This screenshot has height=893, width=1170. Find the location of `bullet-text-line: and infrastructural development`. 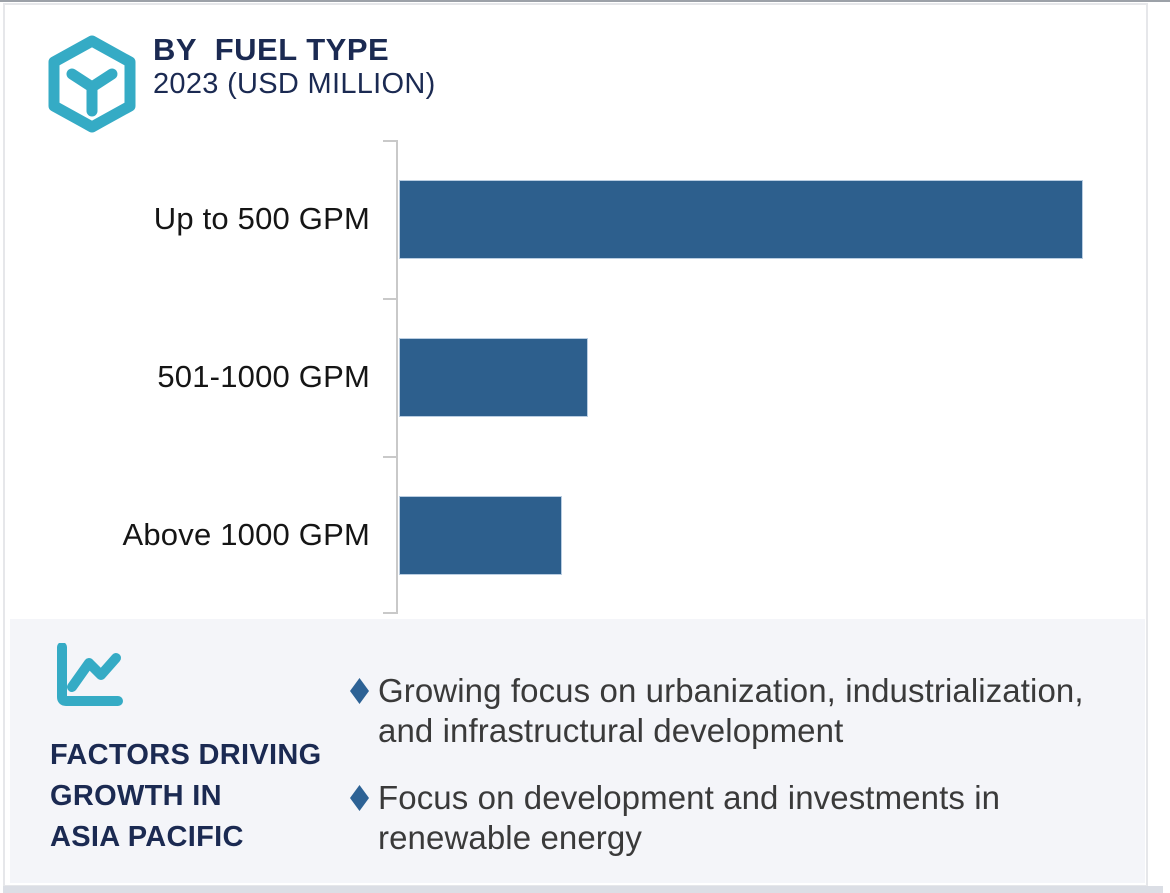

bullet-text-line: and infrastructural development is located at coordinates (611, 730).